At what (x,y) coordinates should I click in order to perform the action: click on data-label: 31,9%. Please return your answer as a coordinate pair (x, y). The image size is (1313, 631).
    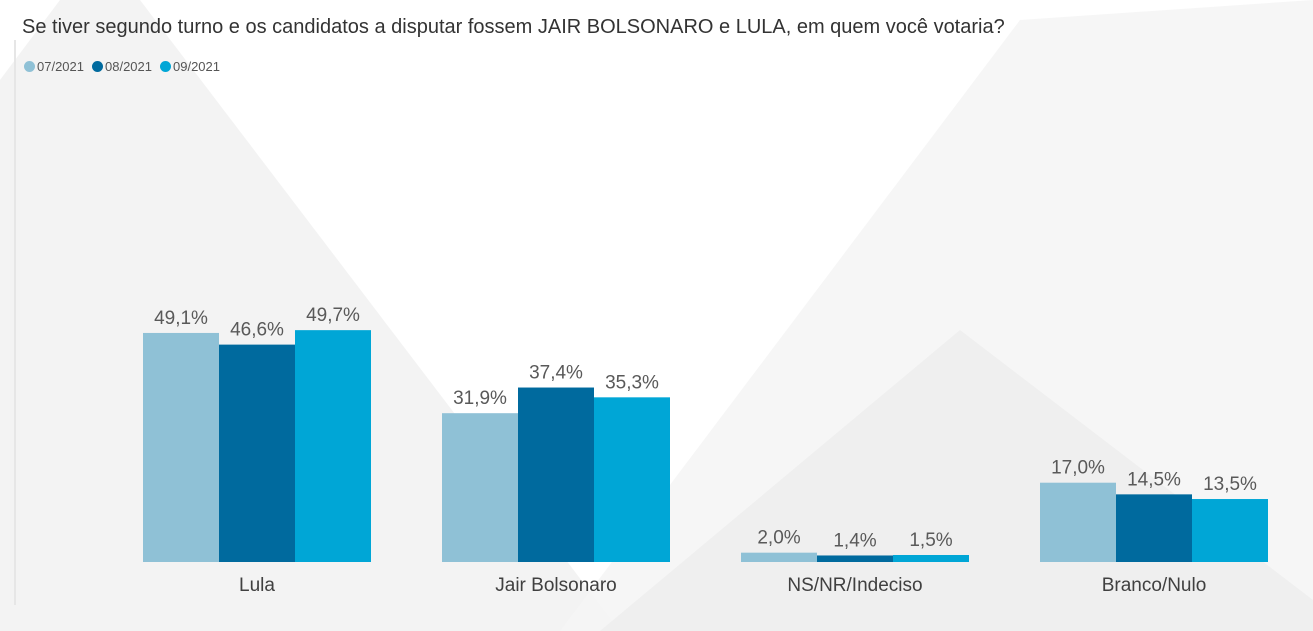
    Looking at the image, I should click on (480, 398).